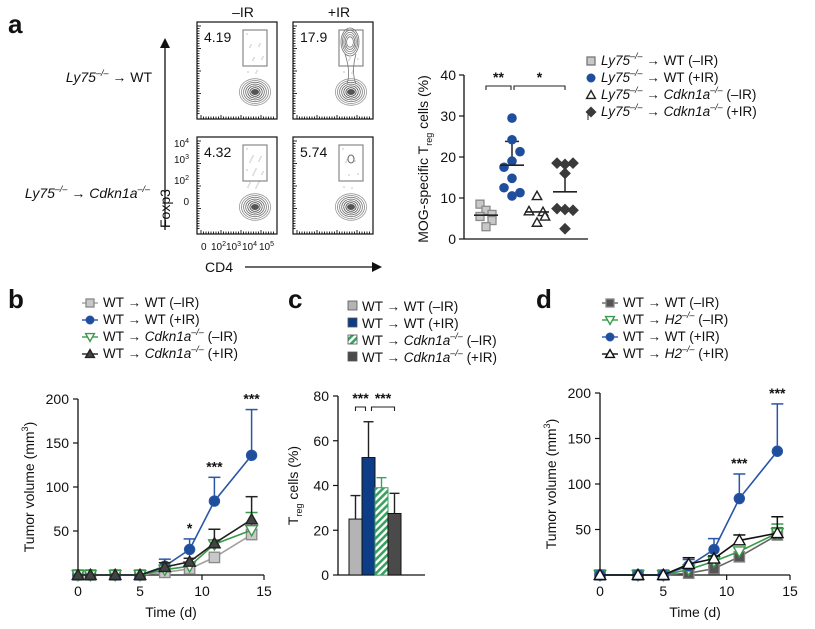 Image resolution: width=815 pixels, height=629 pixels. Describe the element at coordinates (29, 424) in the screenshot. I see `ylabel-tail: )` at that location.